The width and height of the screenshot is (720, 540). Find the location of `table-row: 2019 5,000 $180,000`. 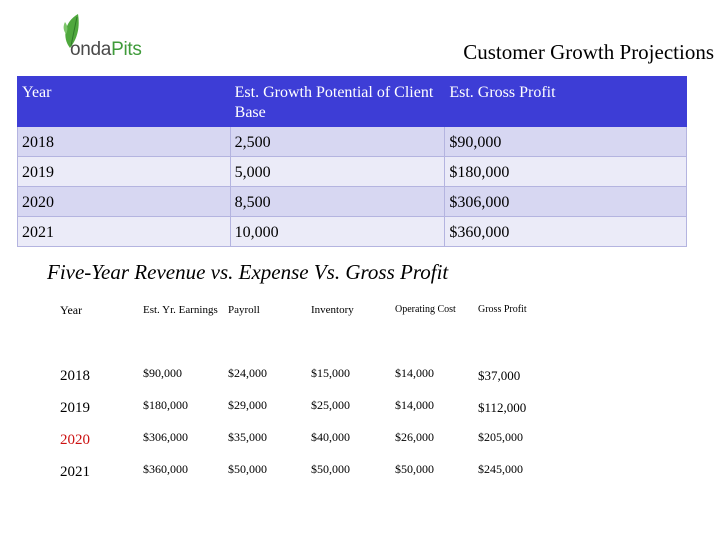

table-row: 2019 5,000 $180,000 is located at coordinates (352, 171).